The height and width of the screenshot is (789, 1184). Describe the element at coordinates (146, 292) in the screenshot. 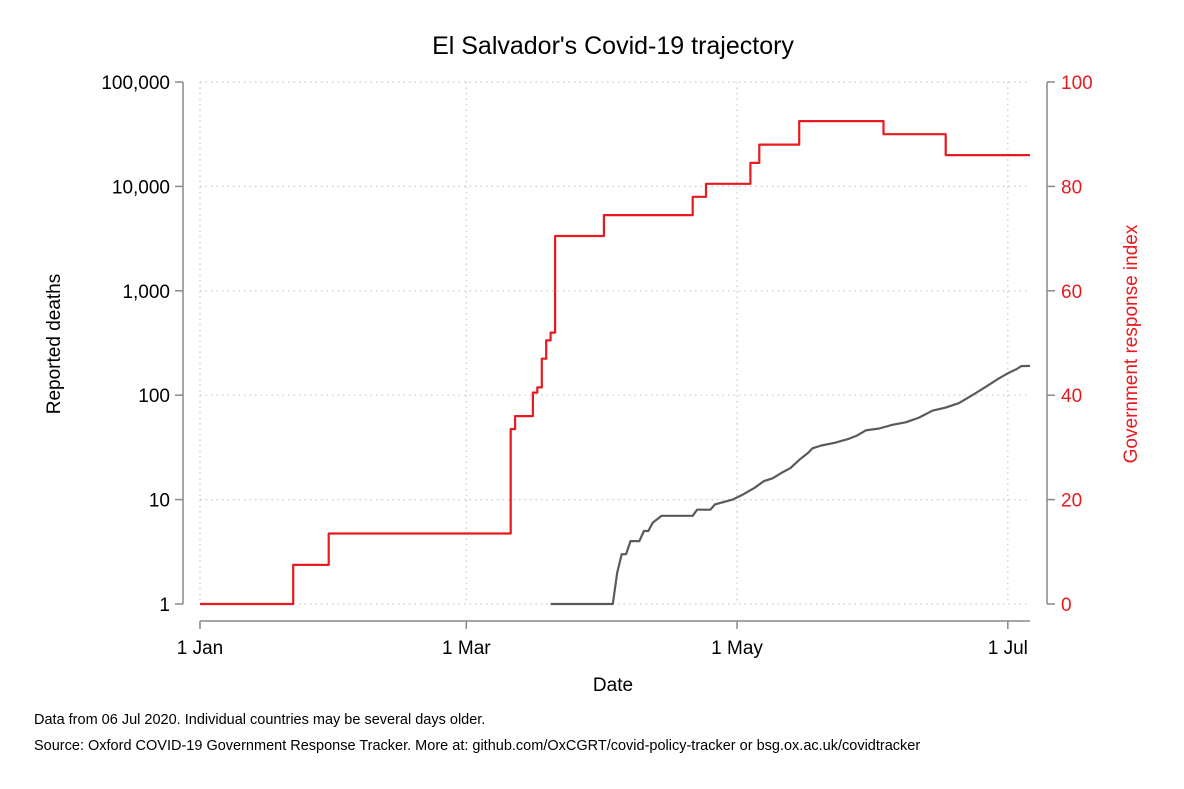

I see `y-axis-left-tick-label: 1,000` at that location.